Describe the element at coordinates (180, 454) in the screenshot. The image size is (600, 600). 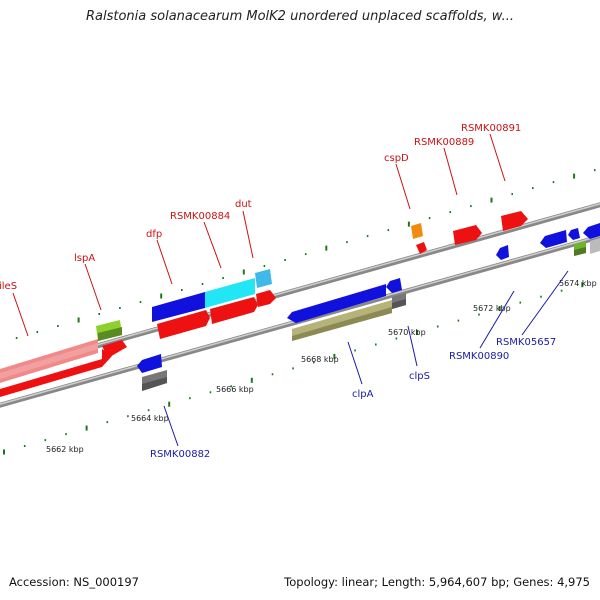
I see `label-RSMK00882: RSMK00882` at that location.